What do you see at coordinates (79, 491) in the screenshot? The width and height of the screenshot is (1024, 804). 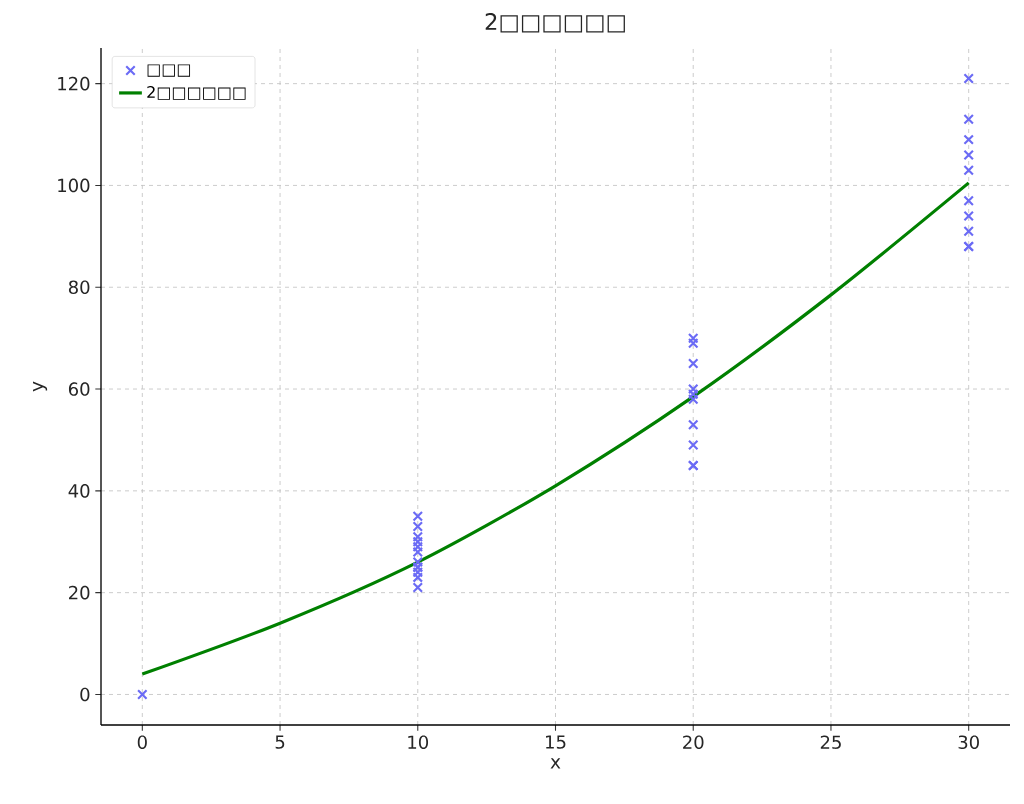 I see `y-tick-label: 40` at bounding box center [79, 491].